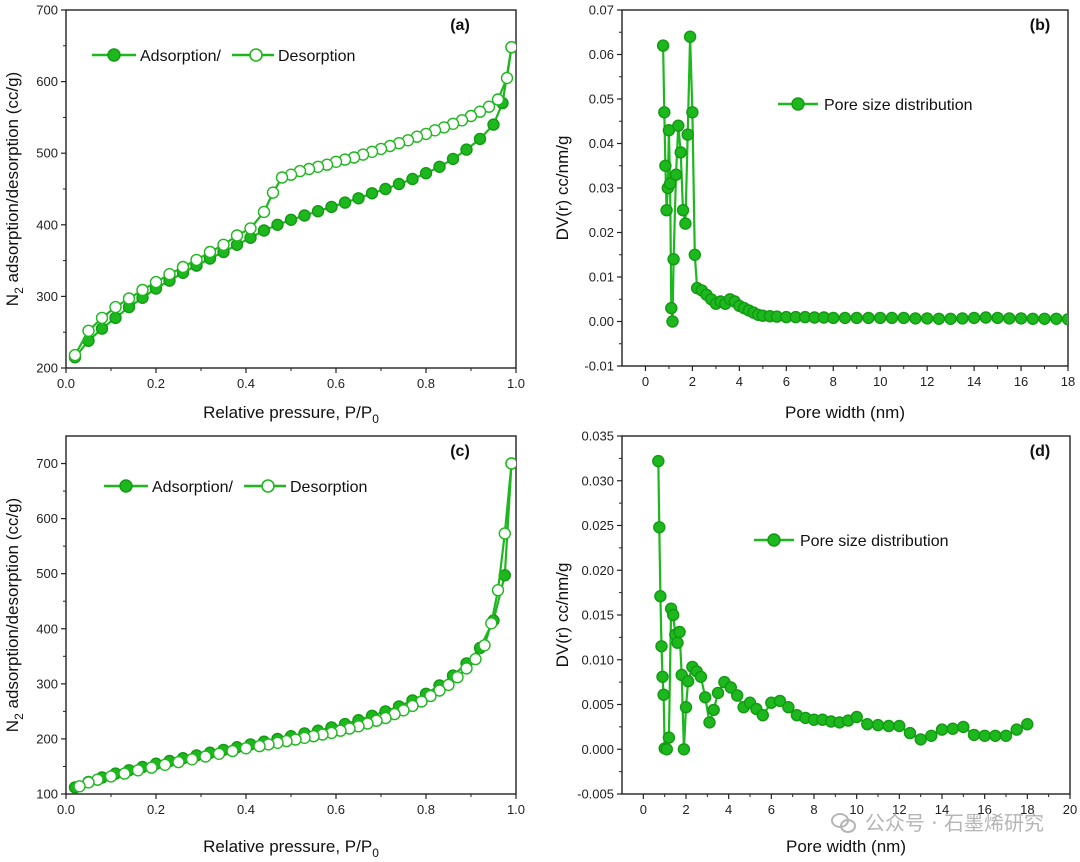 The width and height of the screenshot is (1080, 862). What do you see at coordinates (223, 56) in the screenshot?
I see `legend: Adsorption/Desorption` at bounding box center [223, 56].